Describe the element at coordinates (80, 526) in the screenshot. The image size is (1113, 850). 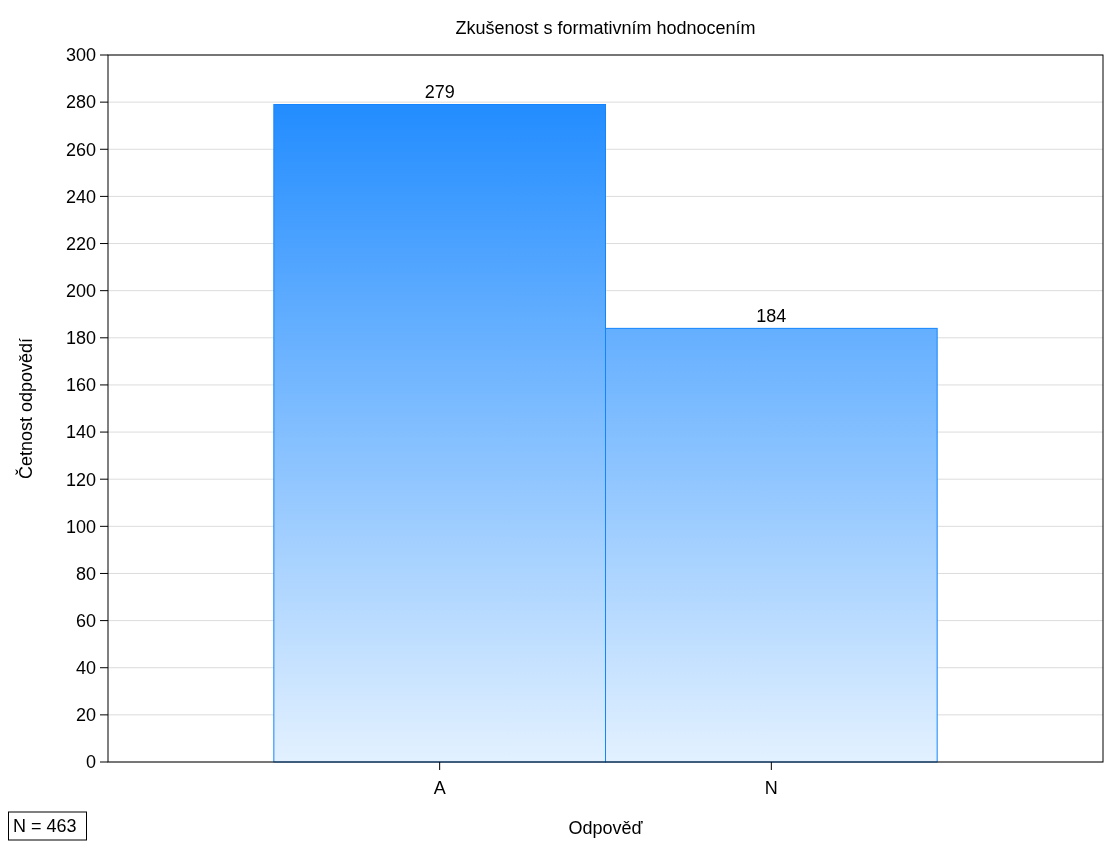
I see `y-tick-label: 100` at that location.